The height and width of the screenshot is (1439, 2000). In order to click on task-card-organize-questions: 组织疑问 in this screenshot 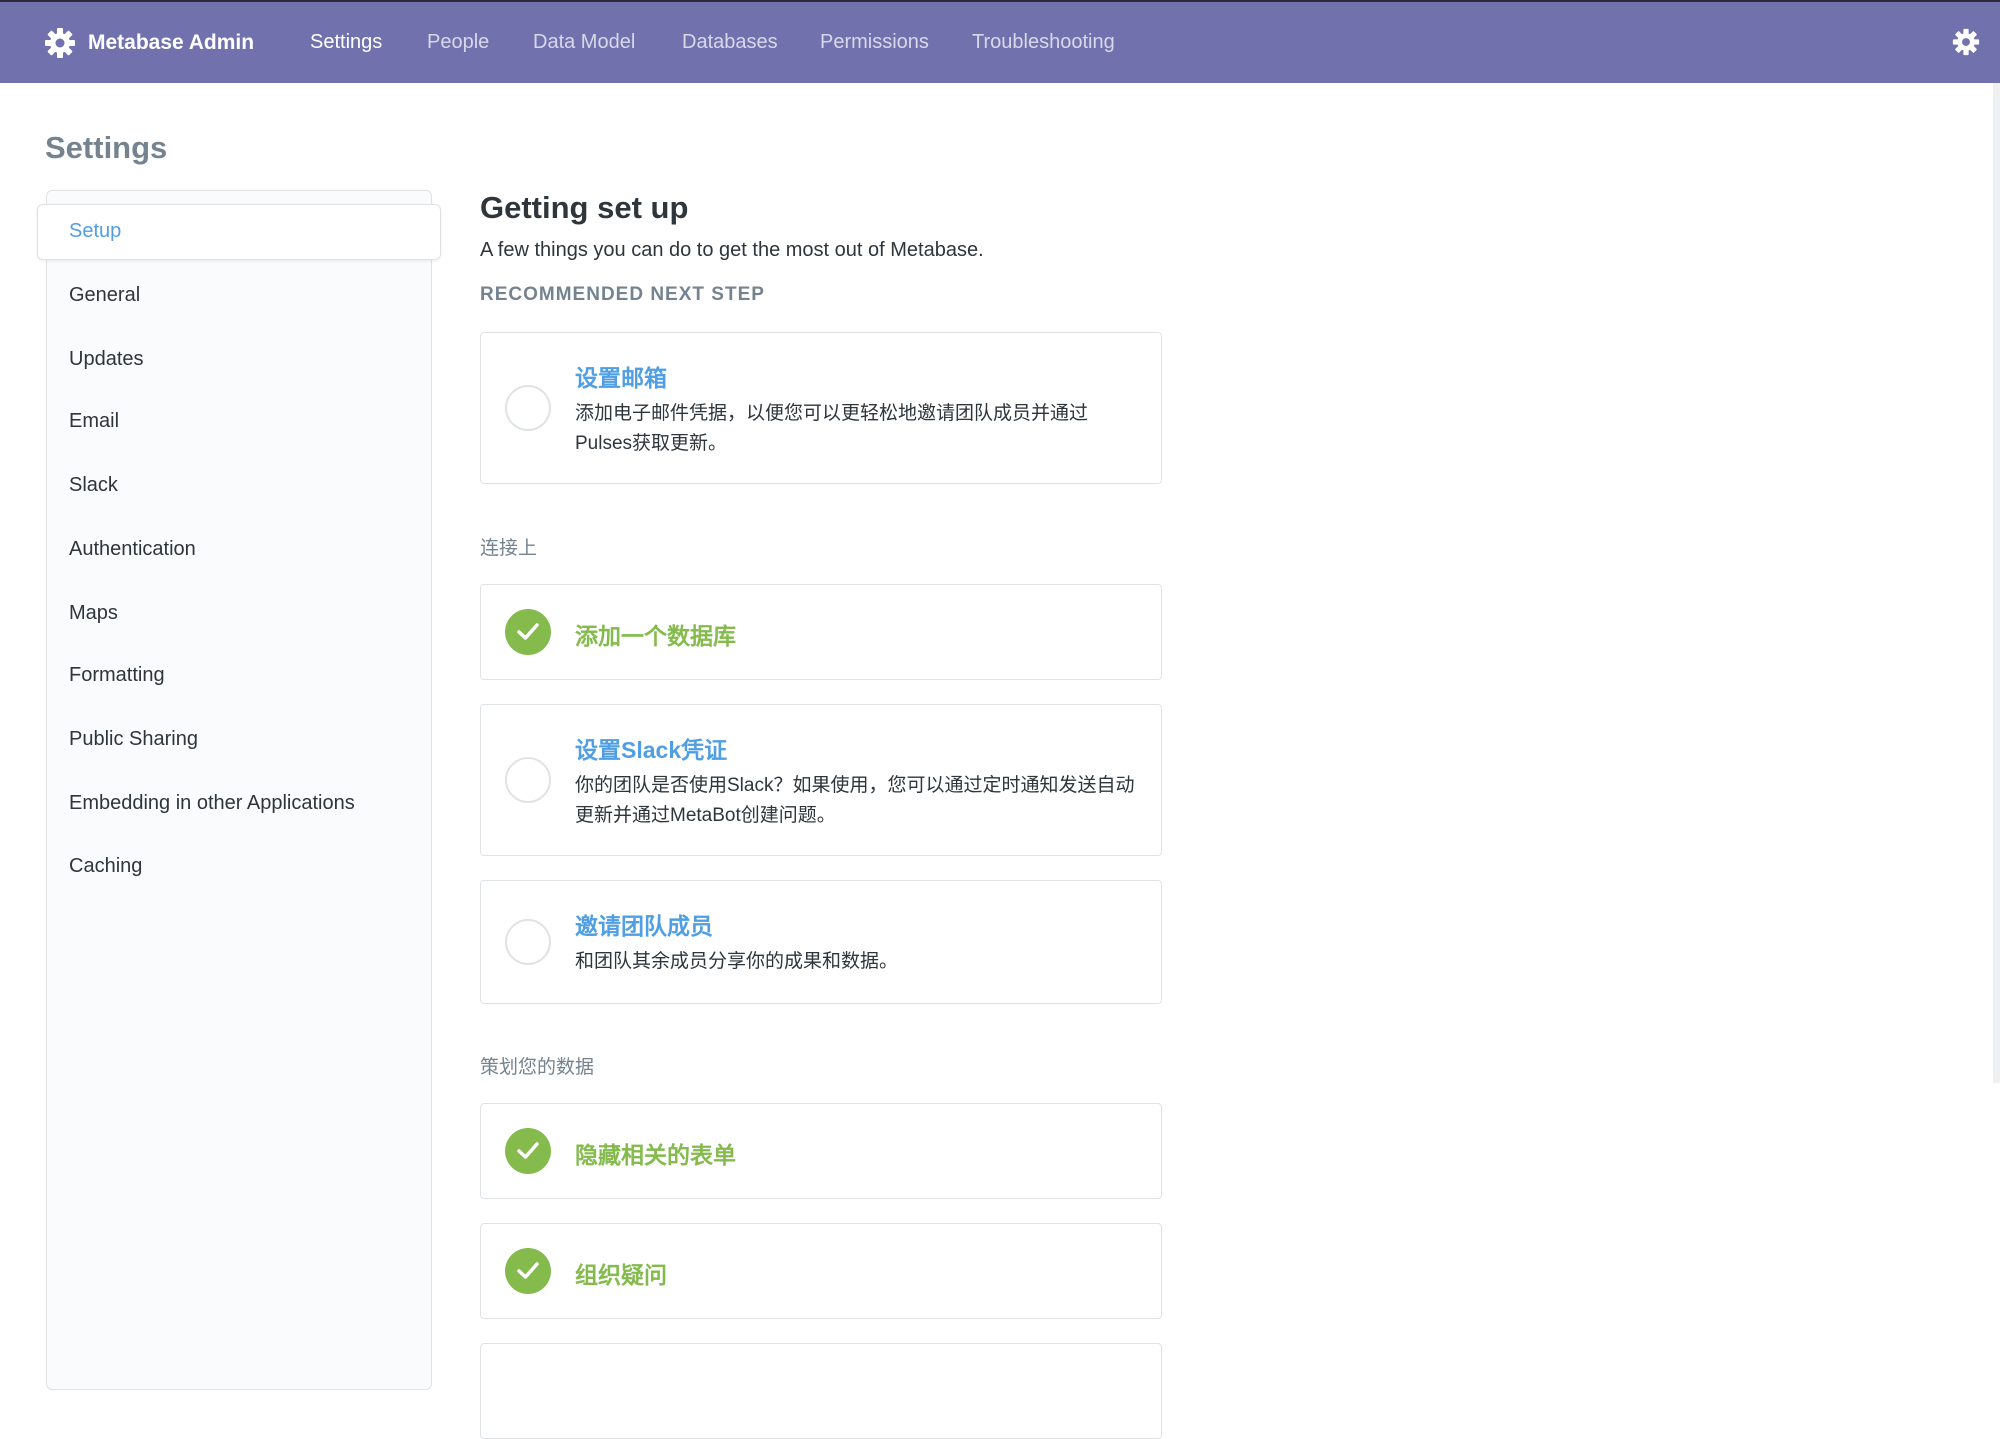, I will do `click(821, 1271)`.